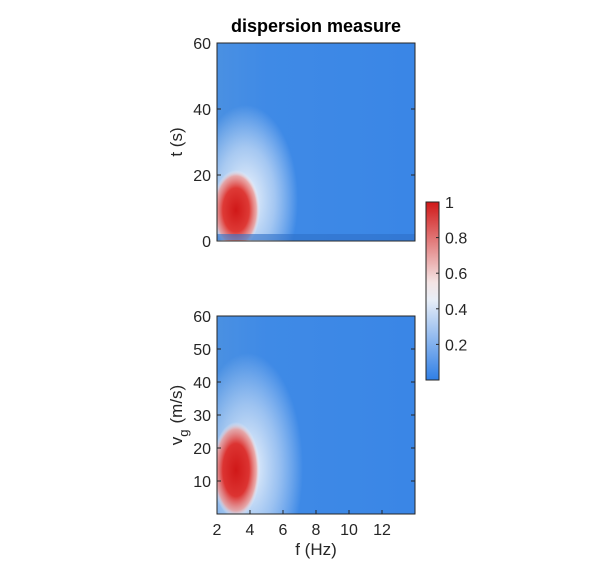 This screenshot has height=578, width=612. Describe the element at coordinates (183, 432) in the screenshot. I see `bottom-y-axis-label-subscript: g` at that location.